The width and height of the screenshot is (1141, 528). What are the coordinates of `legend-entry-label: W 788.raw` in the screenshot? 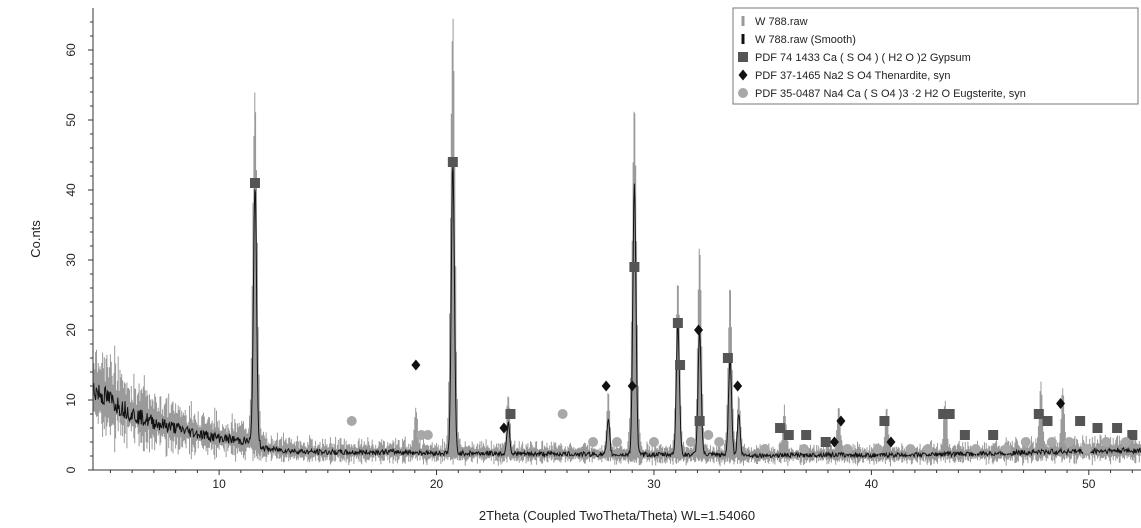 It's located at (781, 22).